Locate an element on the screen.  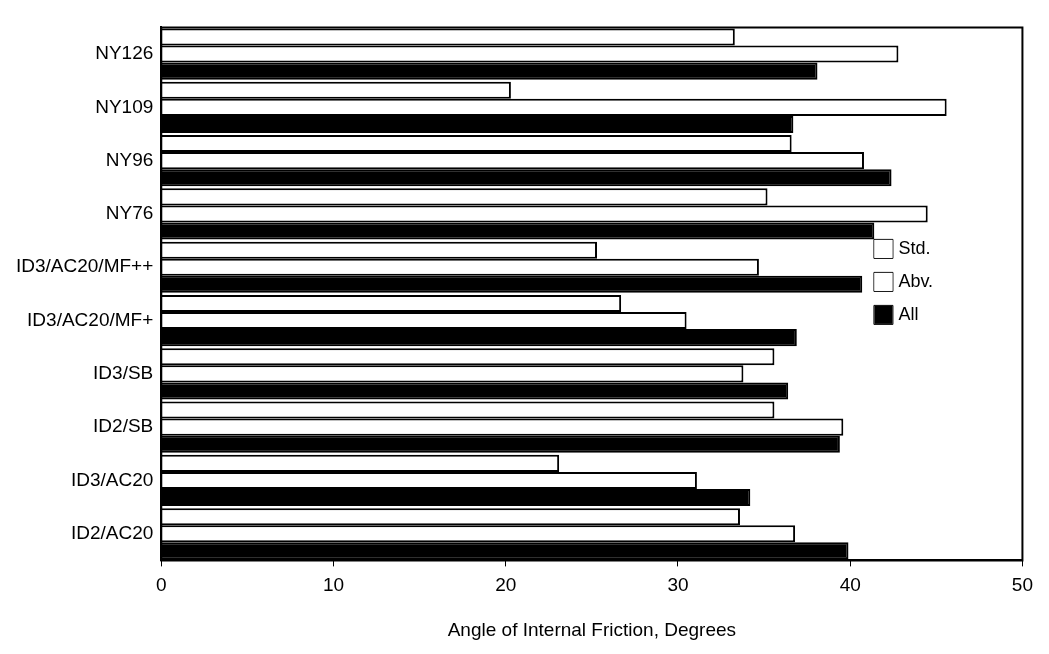
x-tick-label: 30 is located at coordinates (678, 585).